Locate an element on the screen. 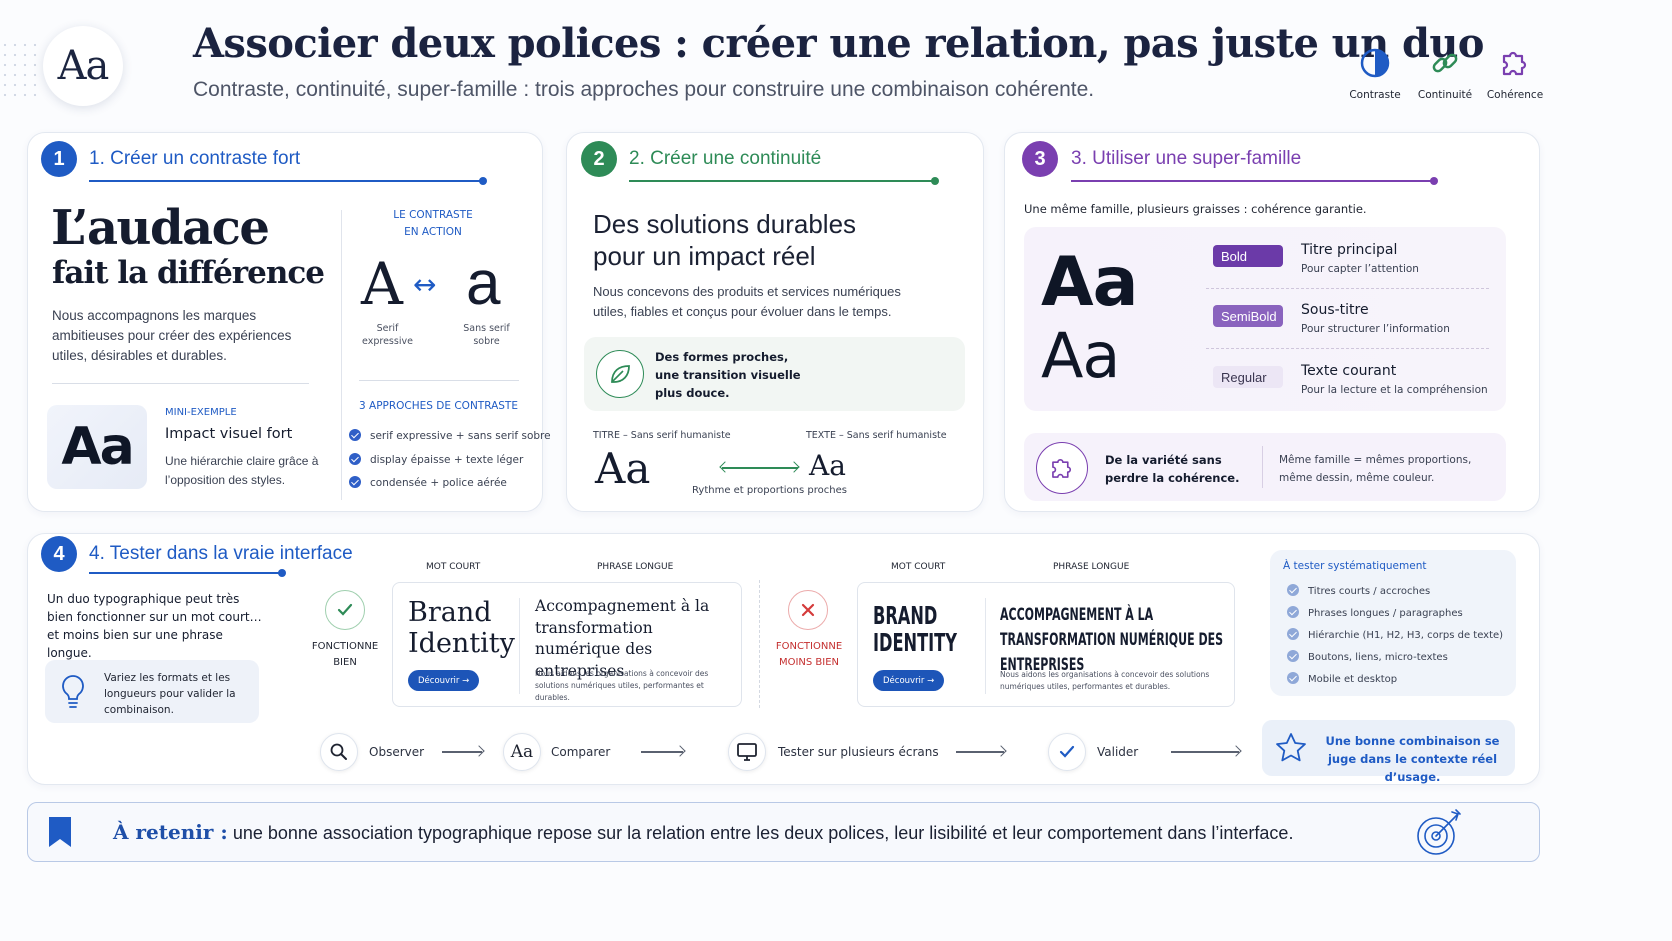 This screenshot has height=941, width=1672. step-label: Observer is located at coordinates (397, 752).